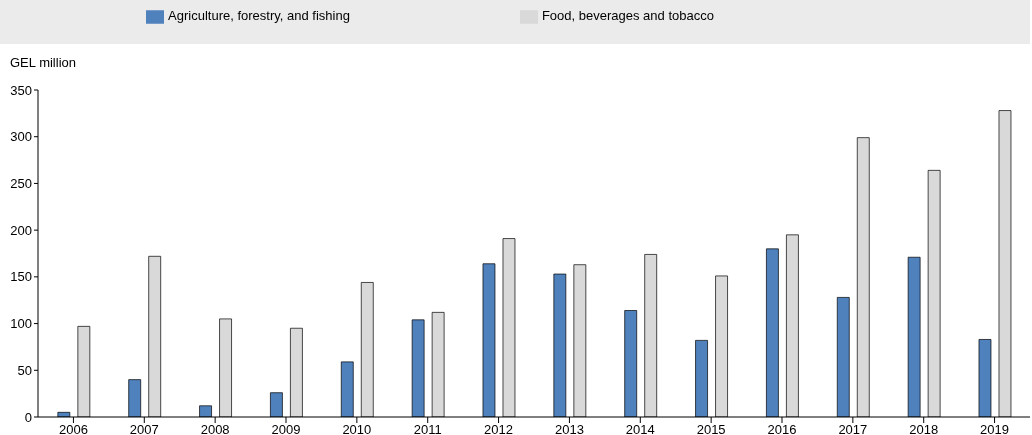  I want to click on y-tick-label: 150, so click(21, 277).